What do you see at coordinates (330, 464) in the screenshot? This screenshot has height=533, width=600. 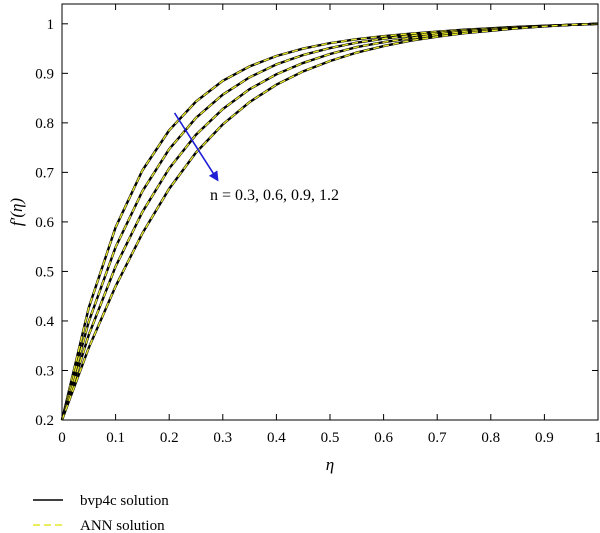 I see `x-axis-label: η` at bounding box center [330, 464].